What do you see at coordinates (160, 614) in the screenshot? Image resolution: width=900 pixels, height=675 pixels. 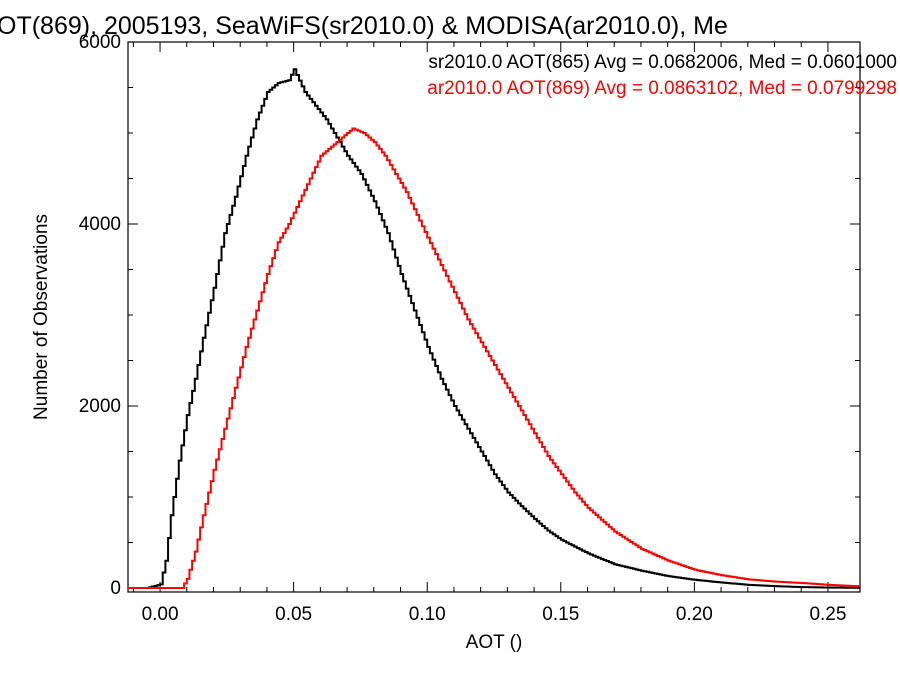 I see `x-tick-label: 0.00` at bounding box center [160, 614].